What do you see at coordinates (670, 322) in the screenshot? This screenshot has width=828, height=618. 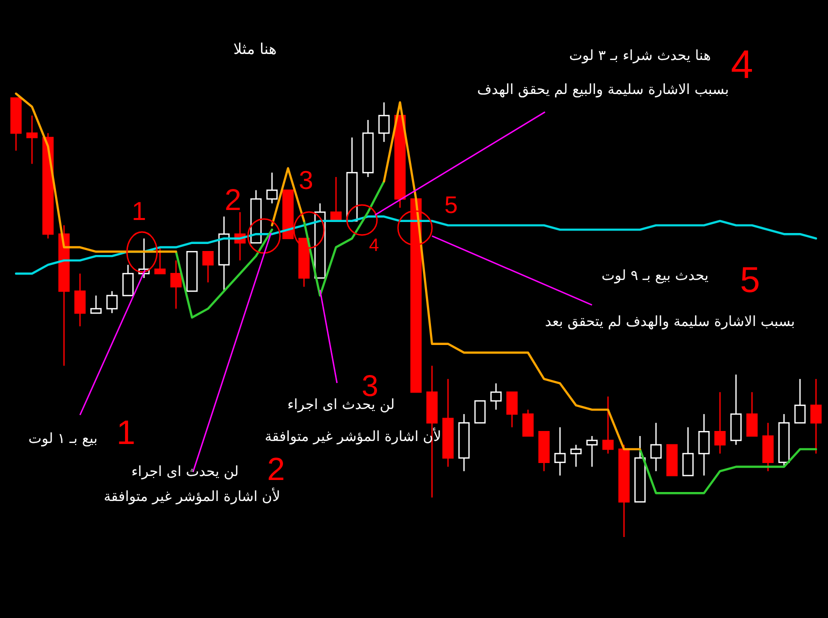 I see `annotation: بسبب الاشارة سليمة والهدف لم يتحقق بعد` at bounding box center [670, 322].